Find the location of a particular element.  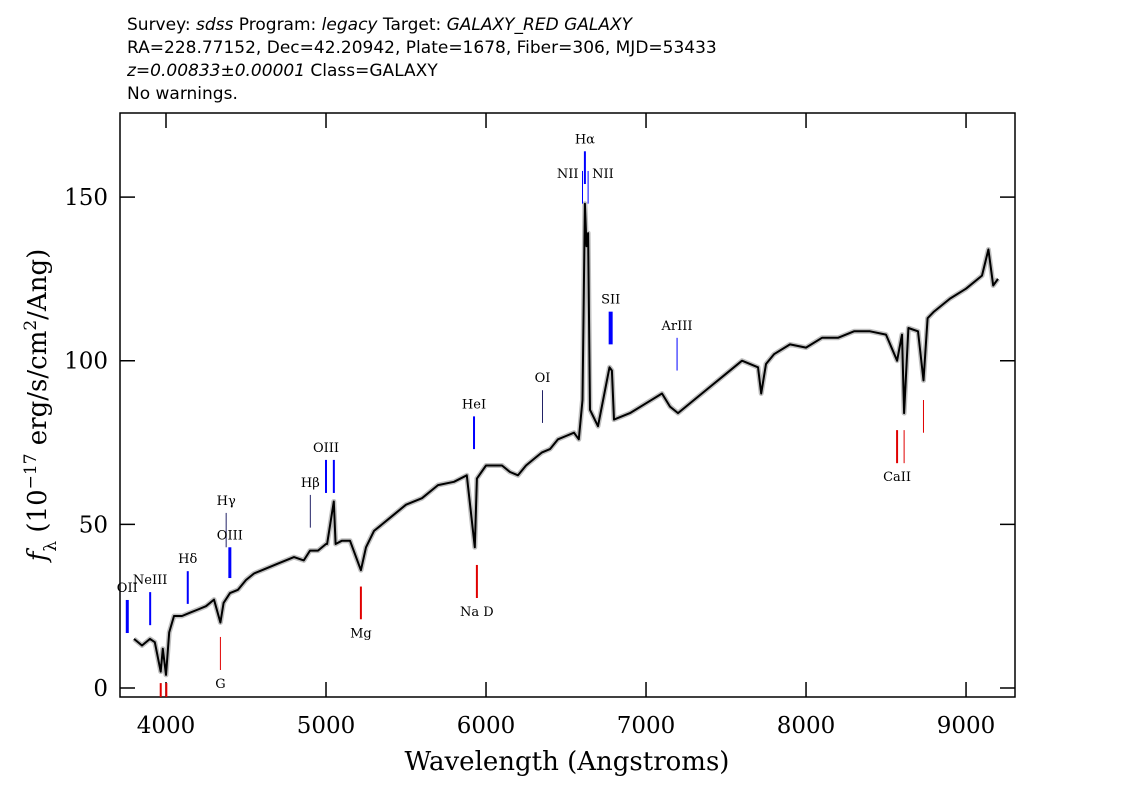

line-label: Na D is located at coordinates (477, 612).